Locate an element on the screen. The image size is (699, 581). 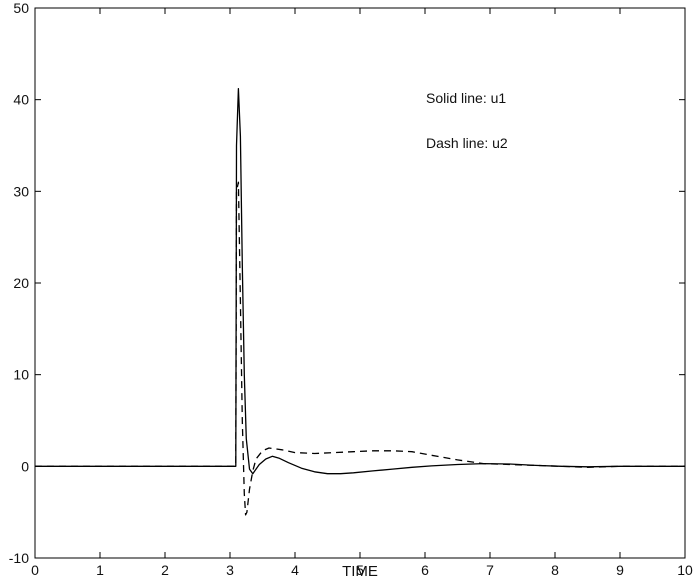
y-tick-label: 20 is located at coordinates (21, 283).